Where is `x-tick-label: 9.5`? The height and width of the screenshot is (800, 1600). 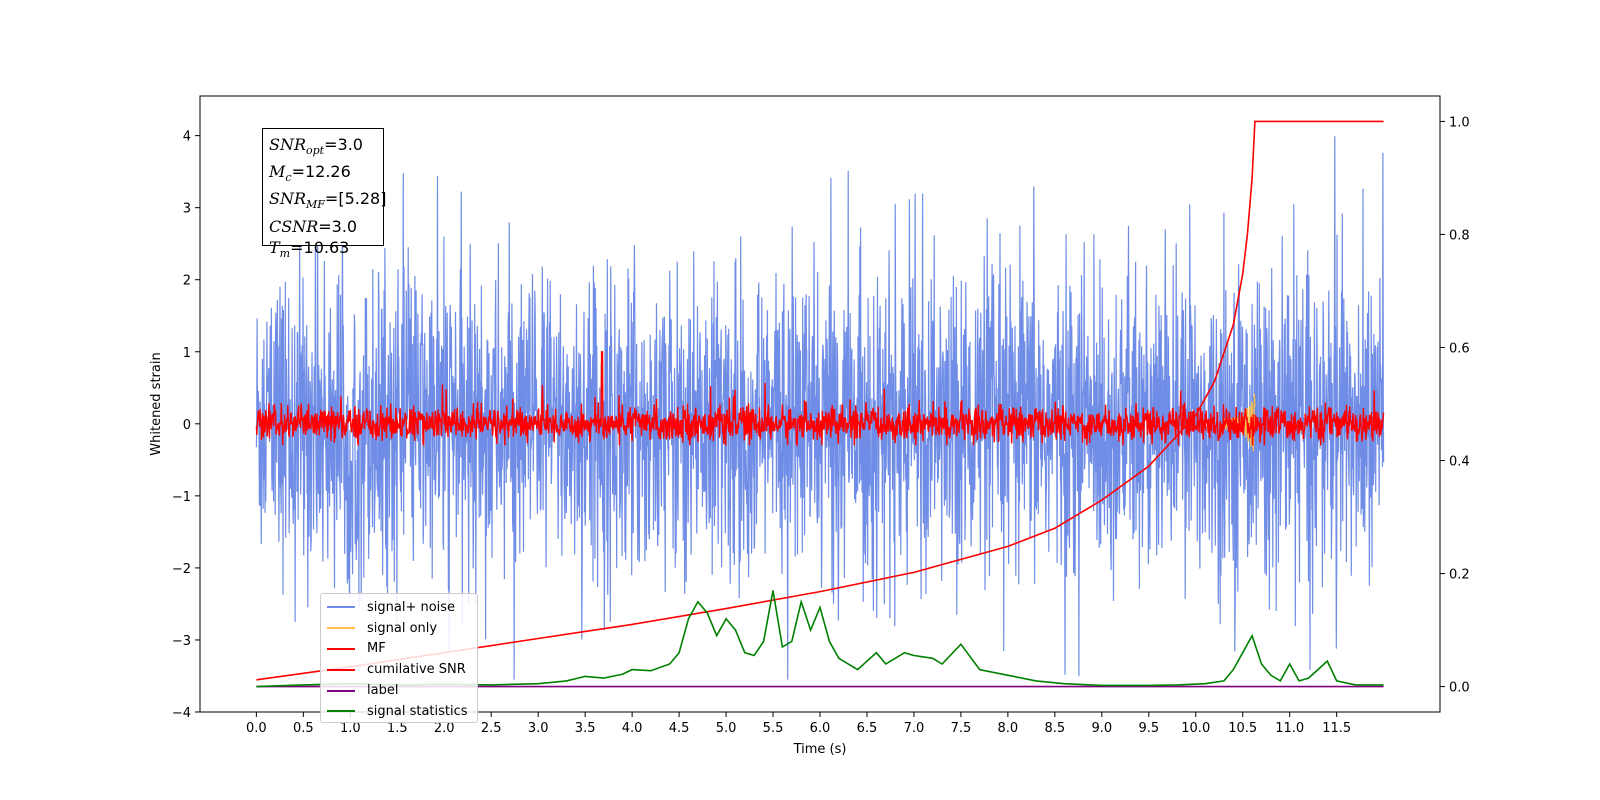 x-tick-label: 9.5 is located at coordinates (1148, 728).